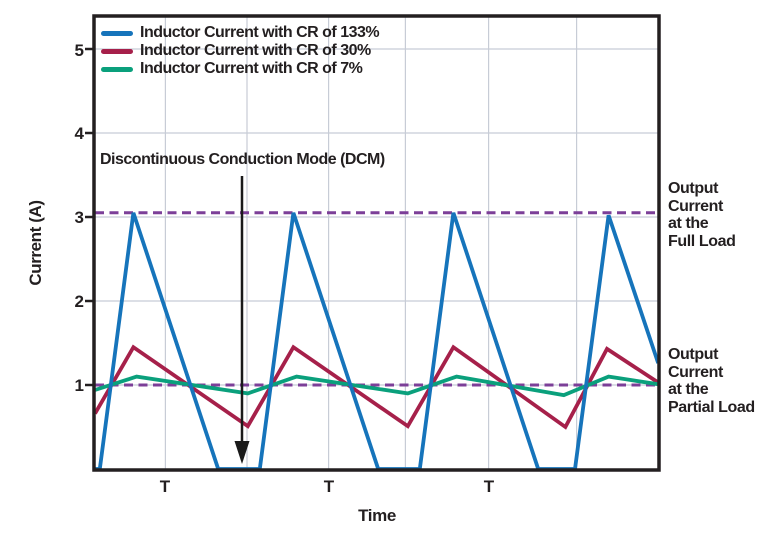 The image size is (780, 535). I want to click on y-tick-label-3: 3, so click(79, 217).